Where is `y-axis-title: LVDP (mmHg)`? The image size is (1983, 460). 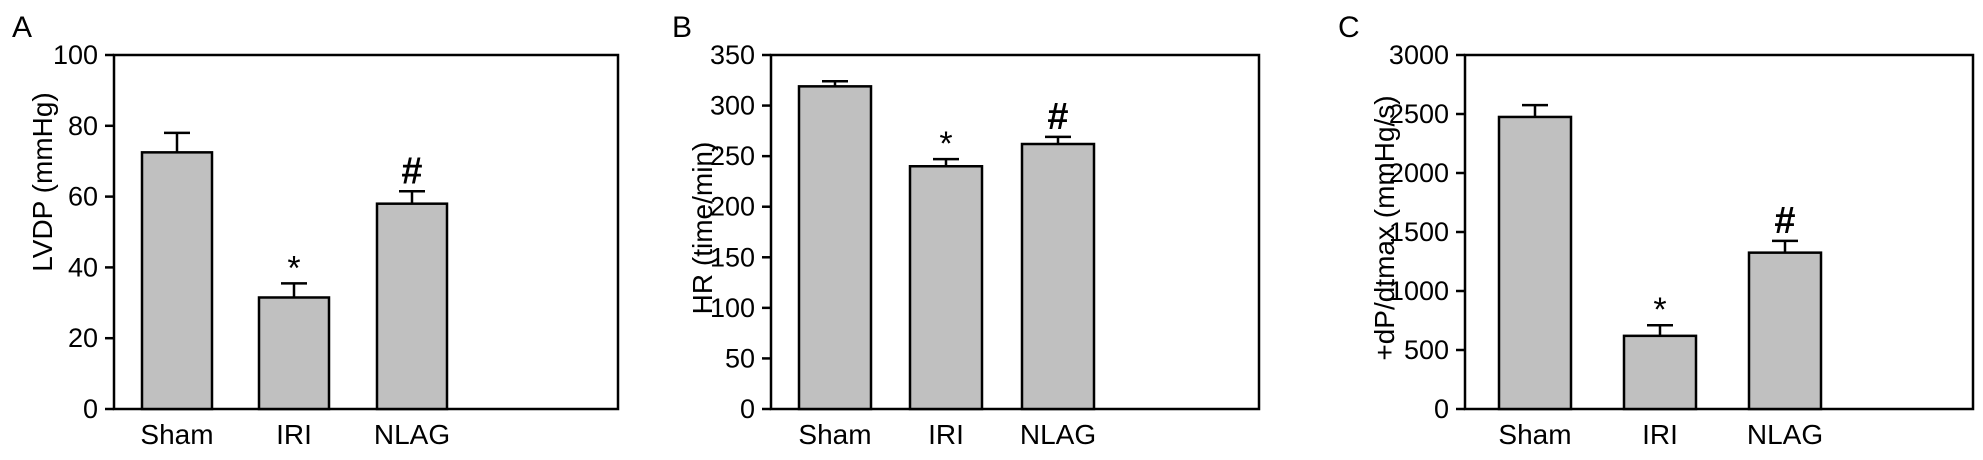
y-axis-title: LVDP (mmHg) is located at coordinates (42, 181).